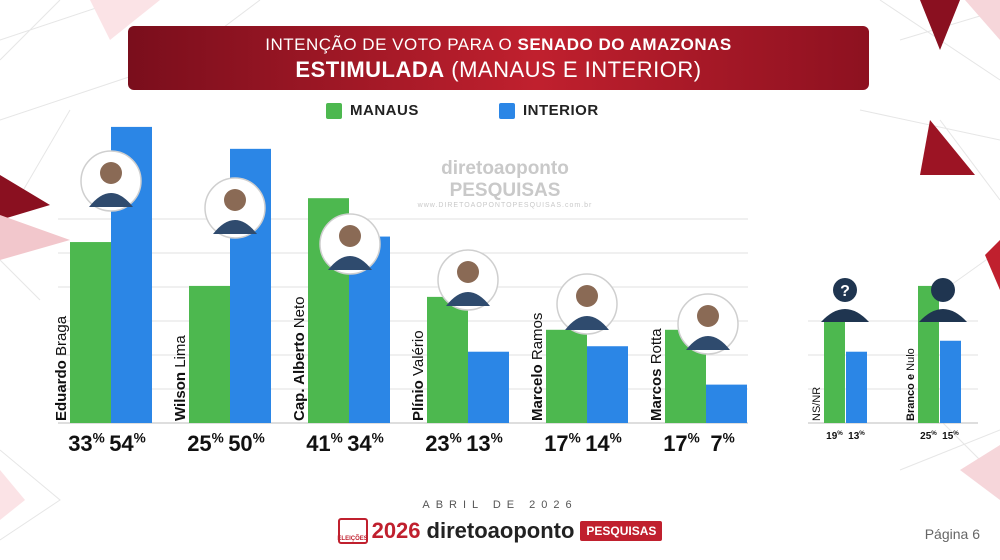  Describe the element at coordinates (856, 436) in the screenshot. I see `value-label-interior-ns-nr: 13%` at that location.